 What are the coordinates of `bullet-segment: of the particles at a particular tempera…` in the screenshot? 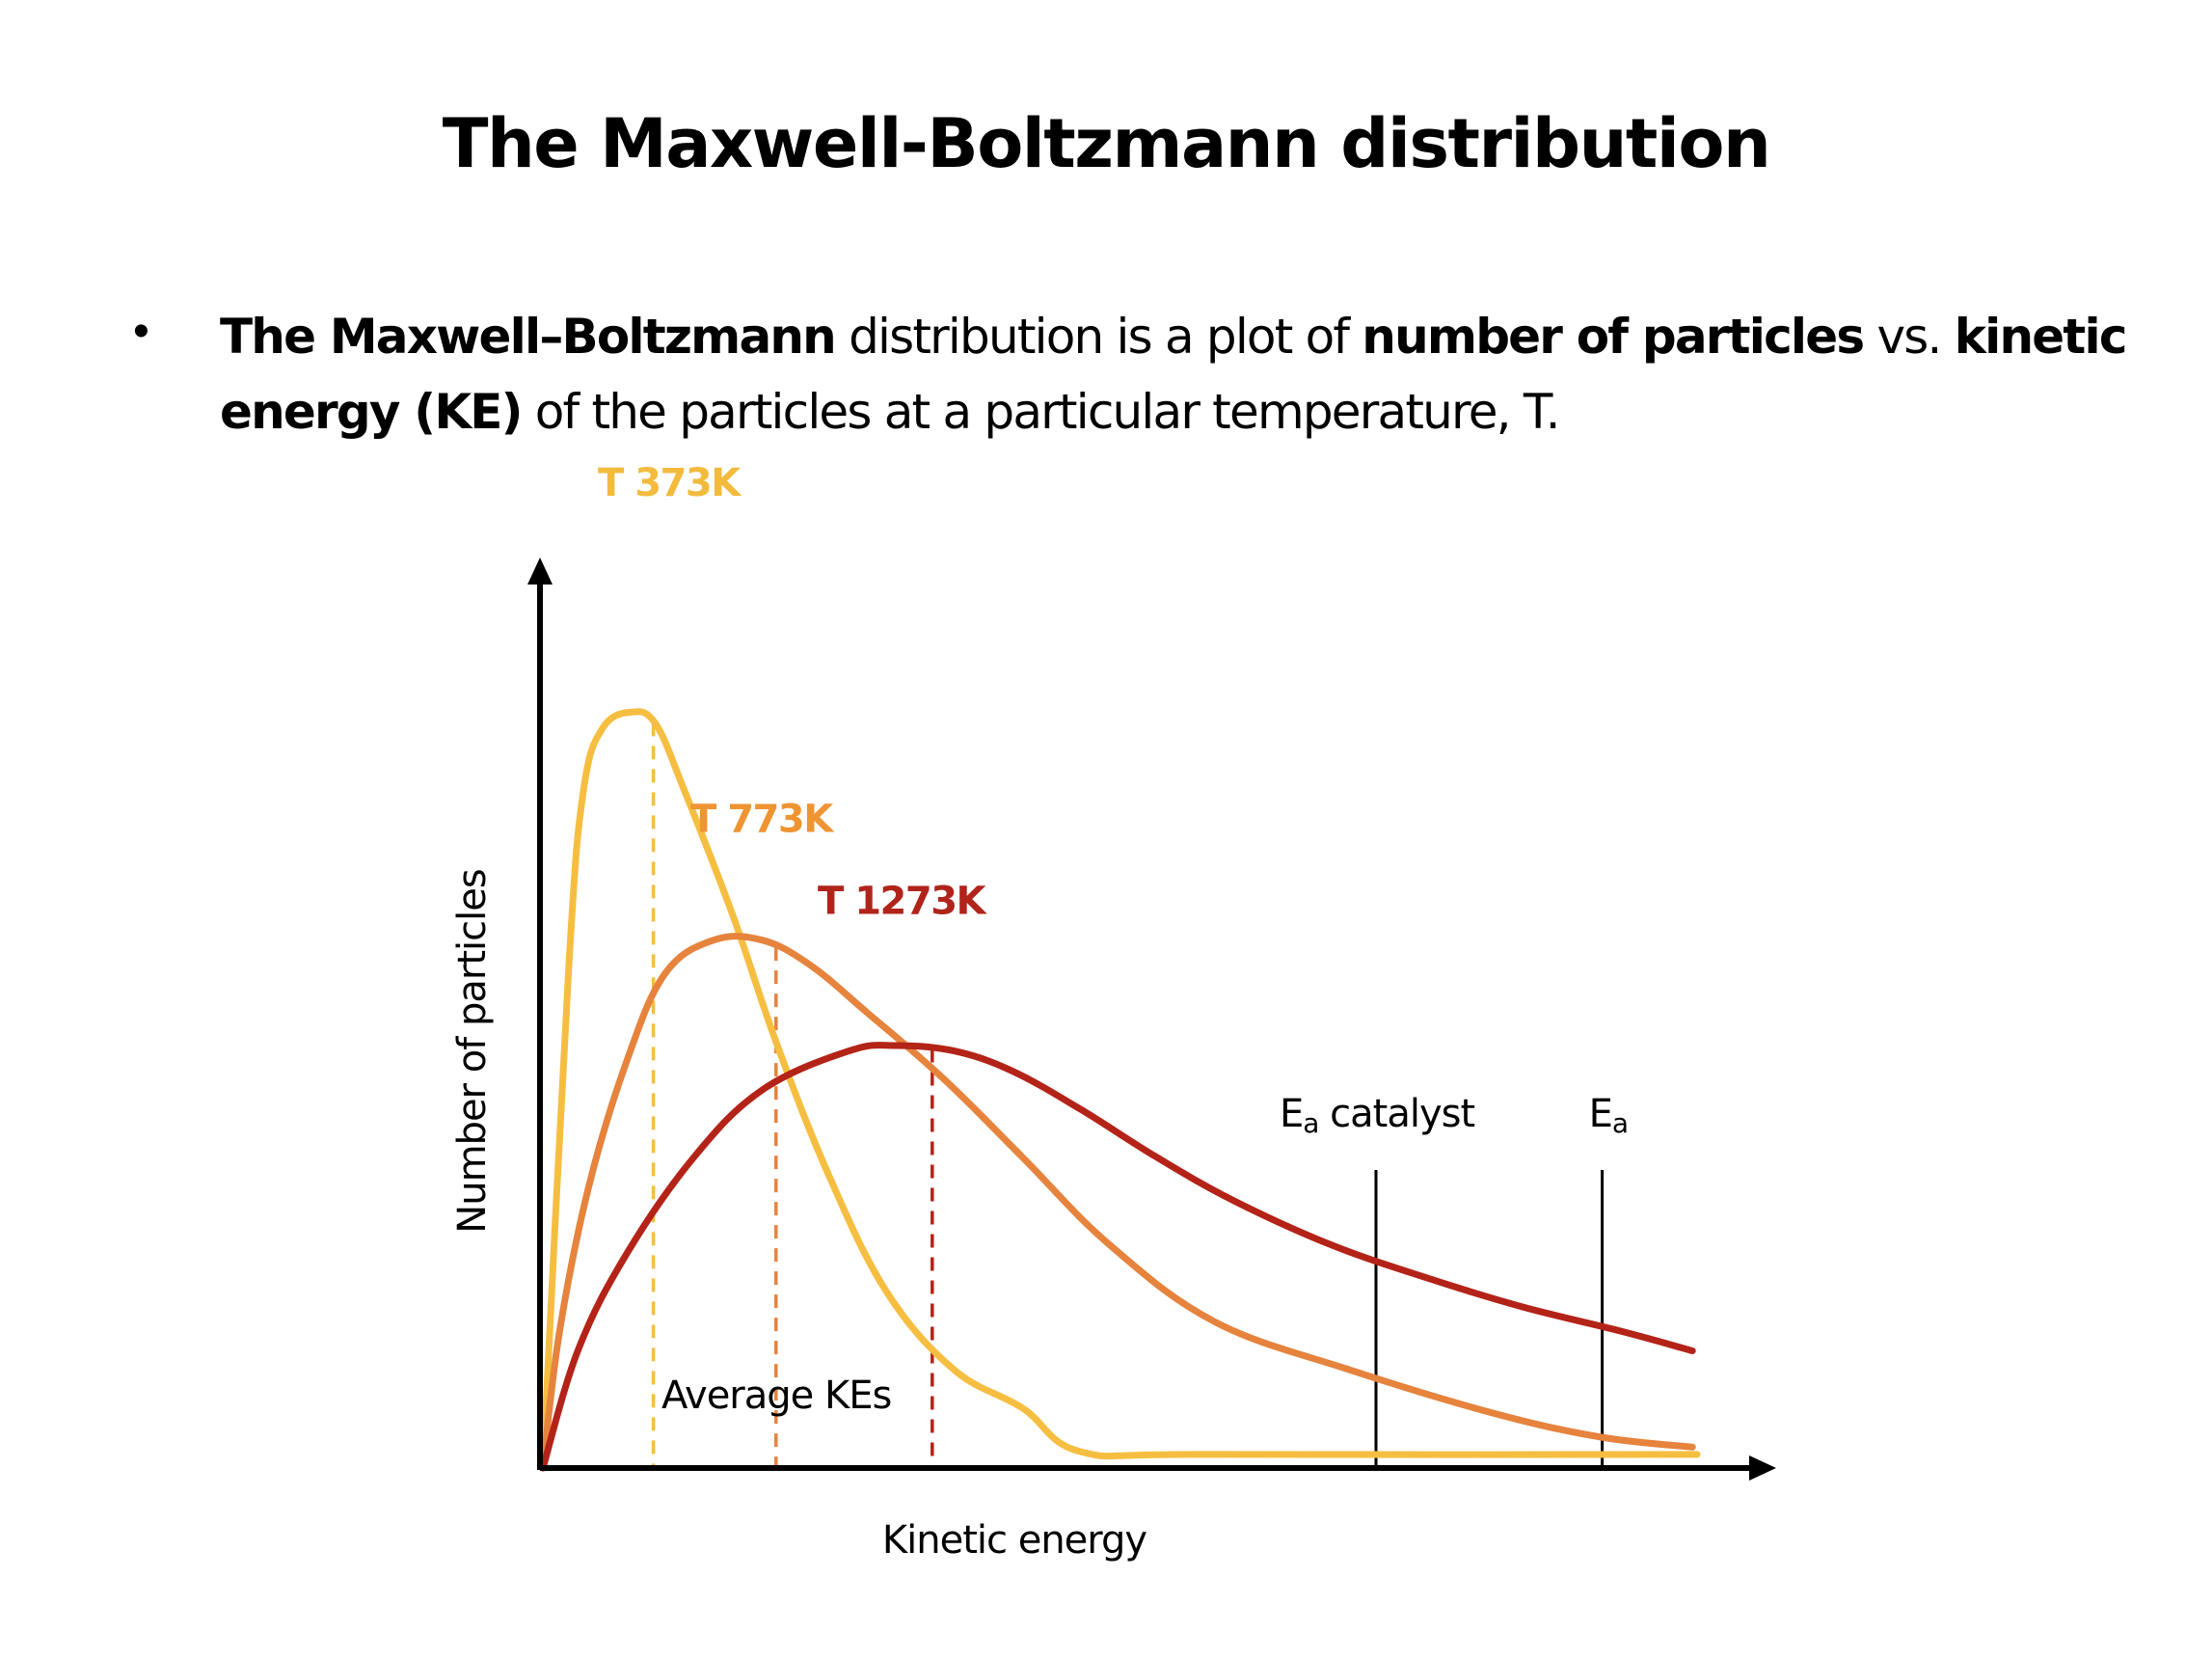 It's located at (1041, 412).